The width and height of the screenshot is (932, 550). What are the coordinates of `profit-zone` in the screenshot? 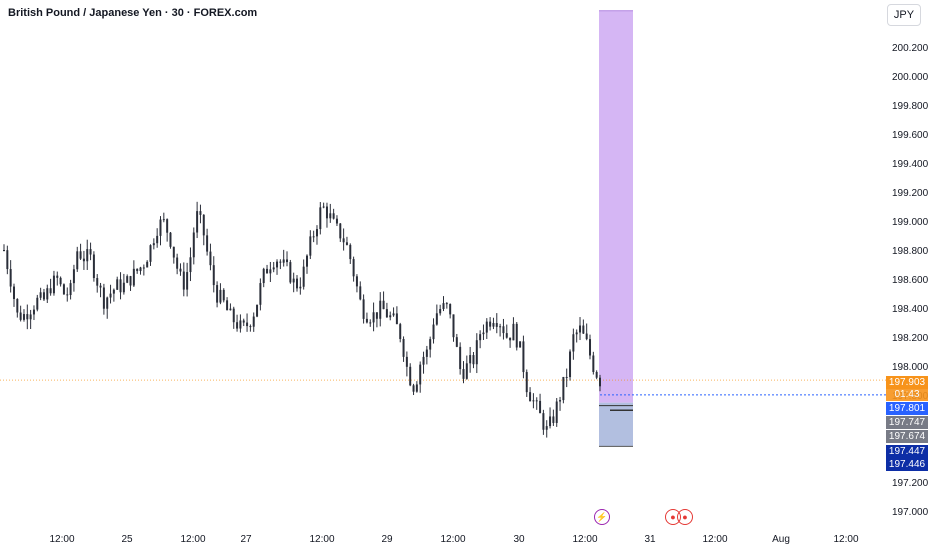 It's located at (616, 206).